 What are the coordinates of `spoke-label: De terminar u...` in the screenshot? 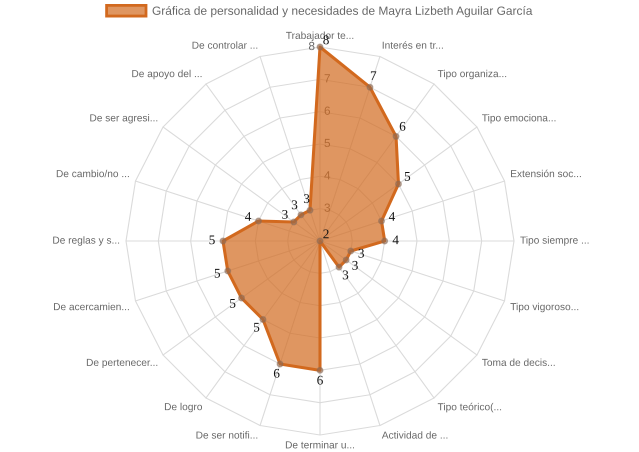 It's located at (320, 444).